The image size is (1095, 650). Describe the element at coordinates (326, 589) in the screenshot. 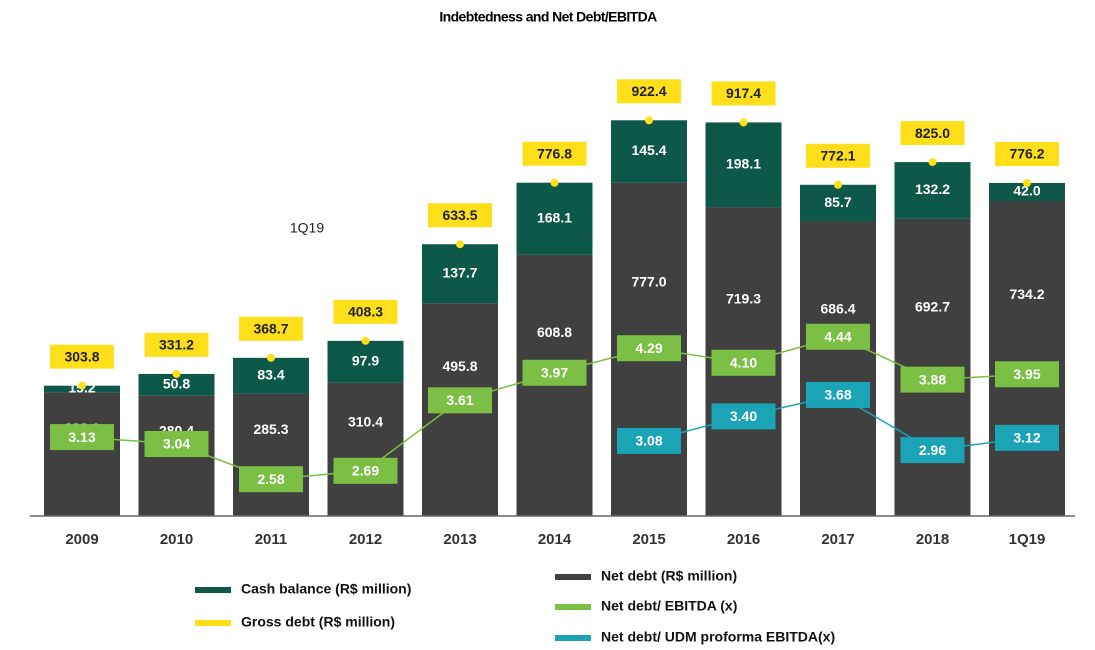

I see `legend-label: Cash balance (R$ million)` at that location.